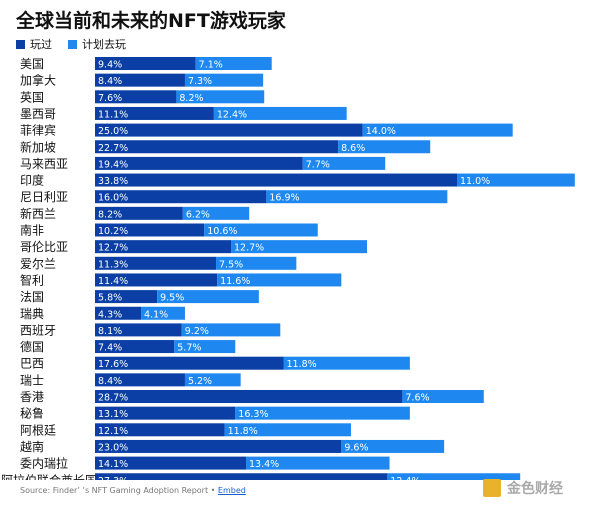 Image resolution: width=600 pixels, height=512 pixels. I want to click on data-label: 8.1%, so click(110, 331).